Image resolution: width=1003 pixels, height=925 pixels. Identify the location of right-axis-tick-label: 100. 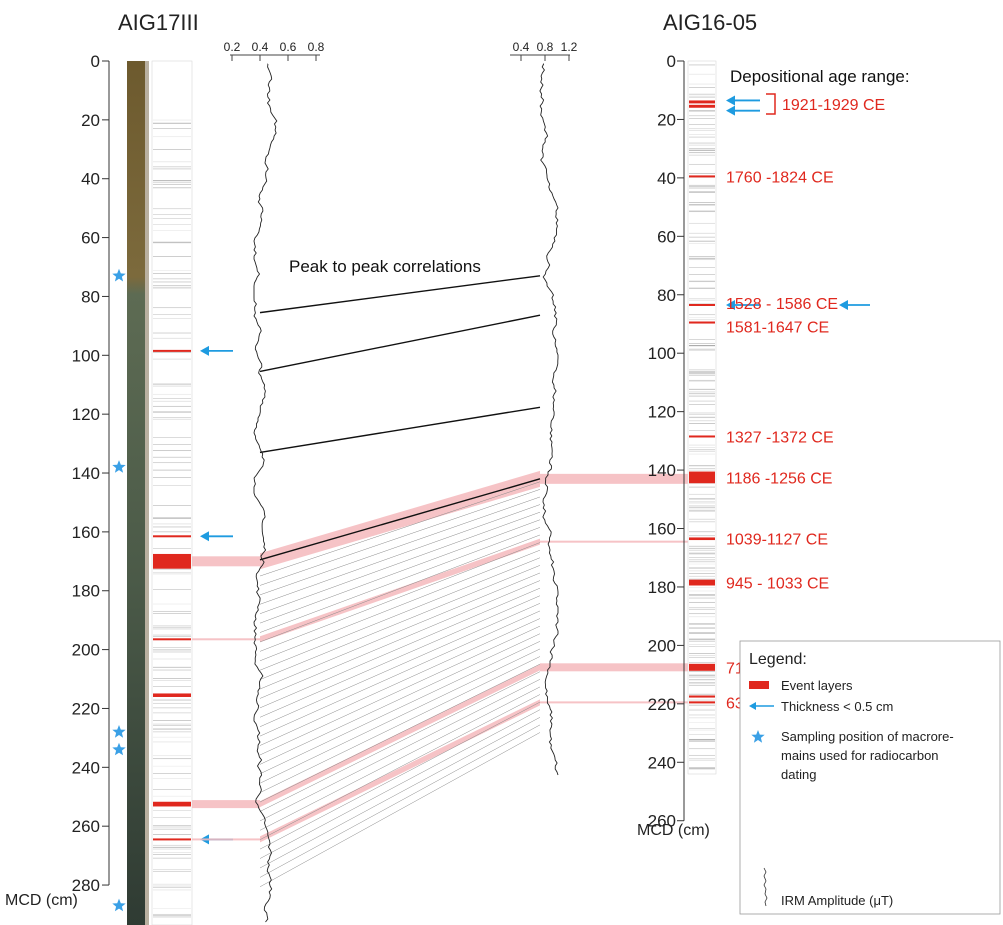
(662, 353).